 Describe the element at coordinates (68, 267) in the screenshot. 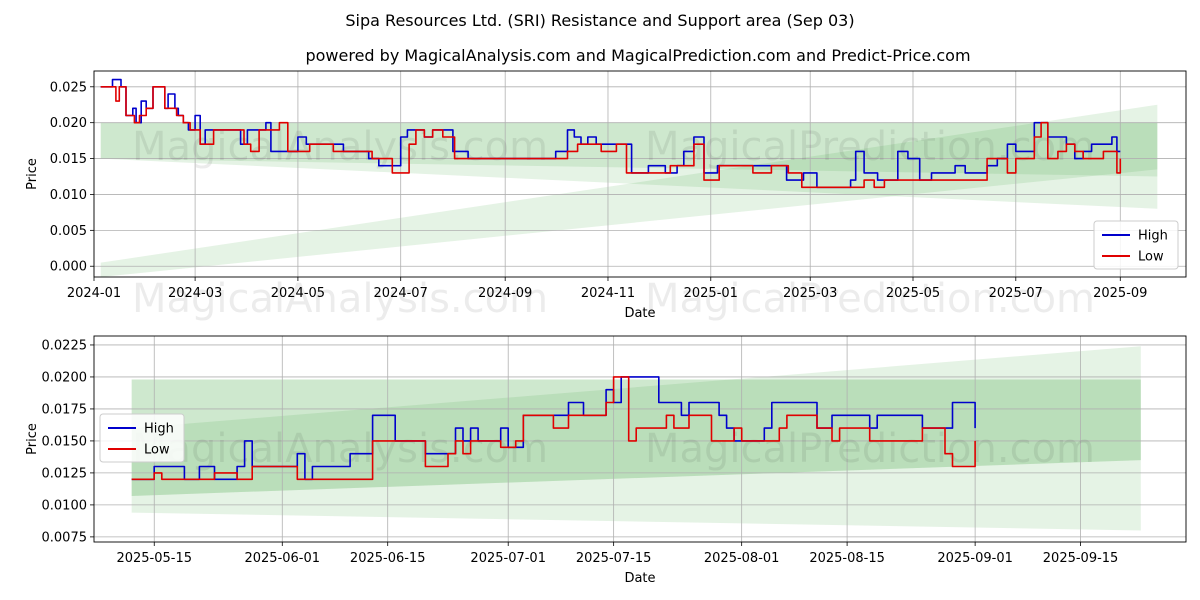

I see `y-tick-label: 0.000` at that location.